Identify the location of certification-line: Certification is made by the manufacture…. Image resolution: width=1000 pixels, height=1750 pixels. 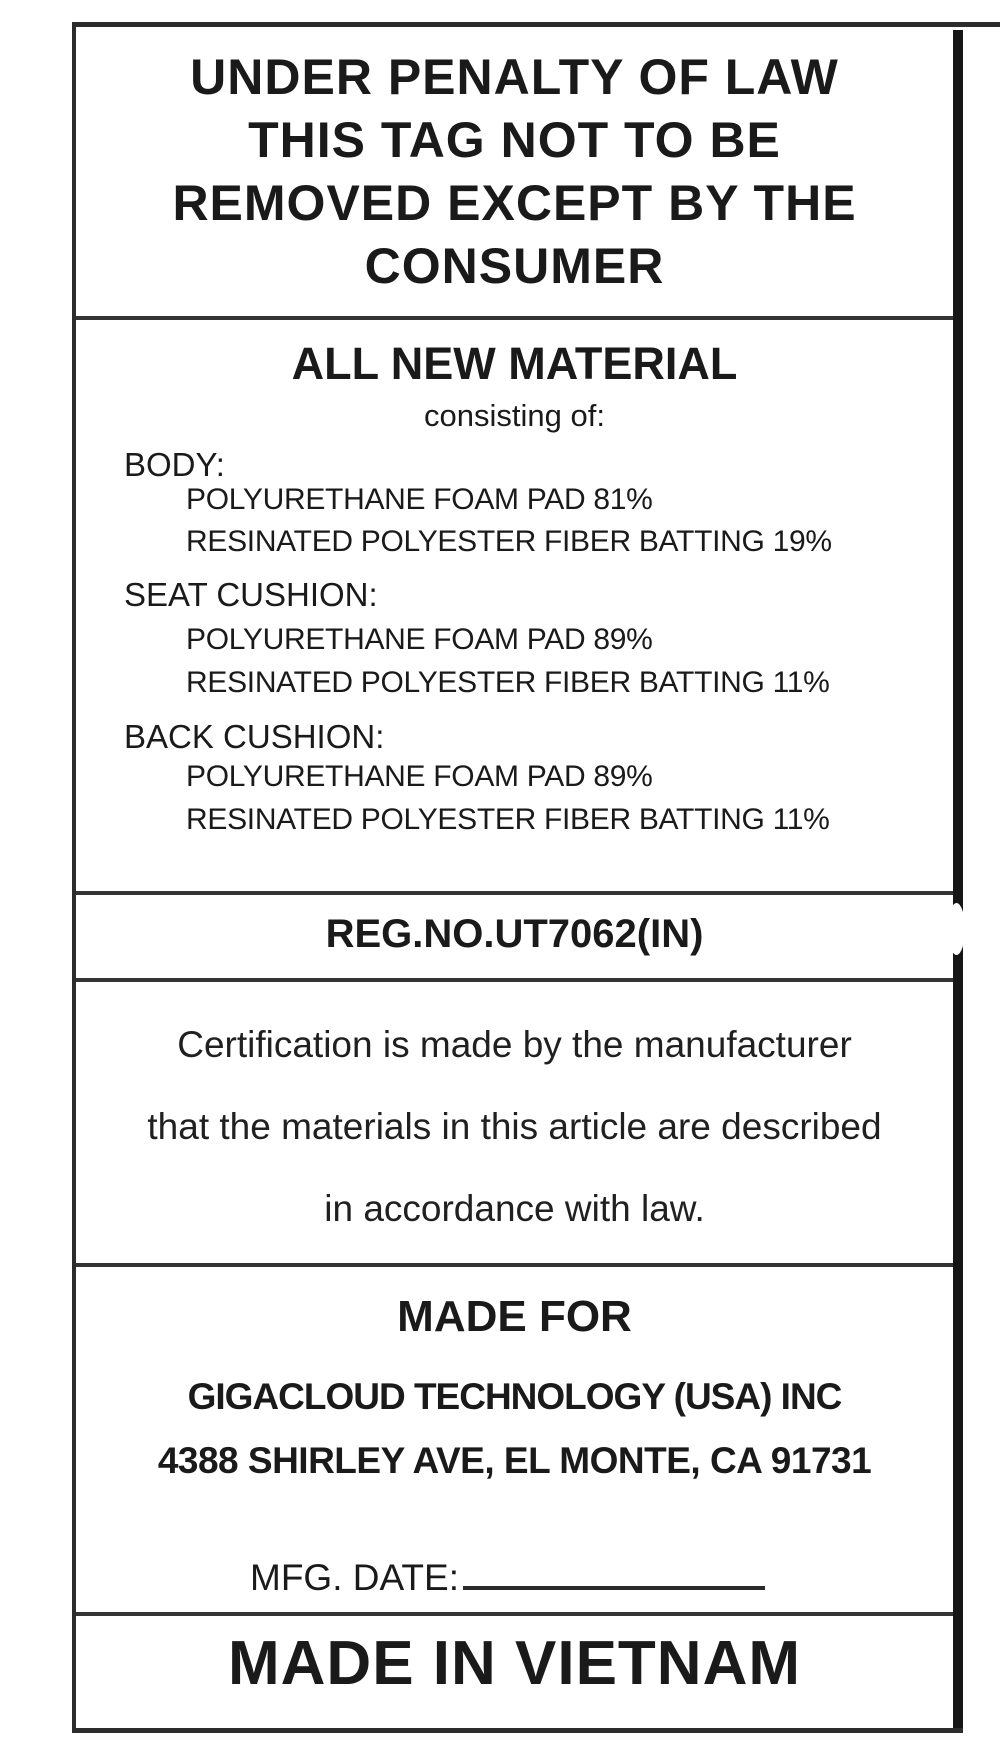
(514, 1044).